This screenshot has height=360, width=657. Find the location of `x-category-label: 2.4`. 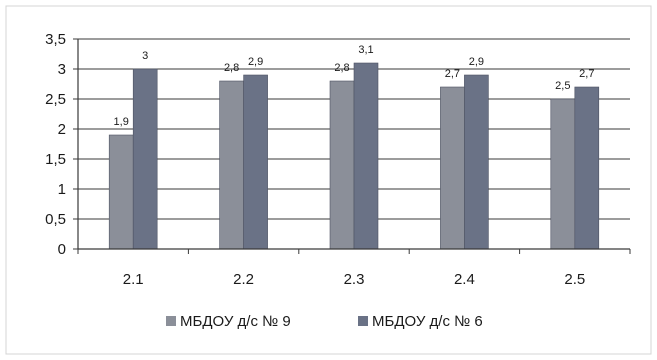

x-category-label: 2.4 is located at coordinates (464, 279).